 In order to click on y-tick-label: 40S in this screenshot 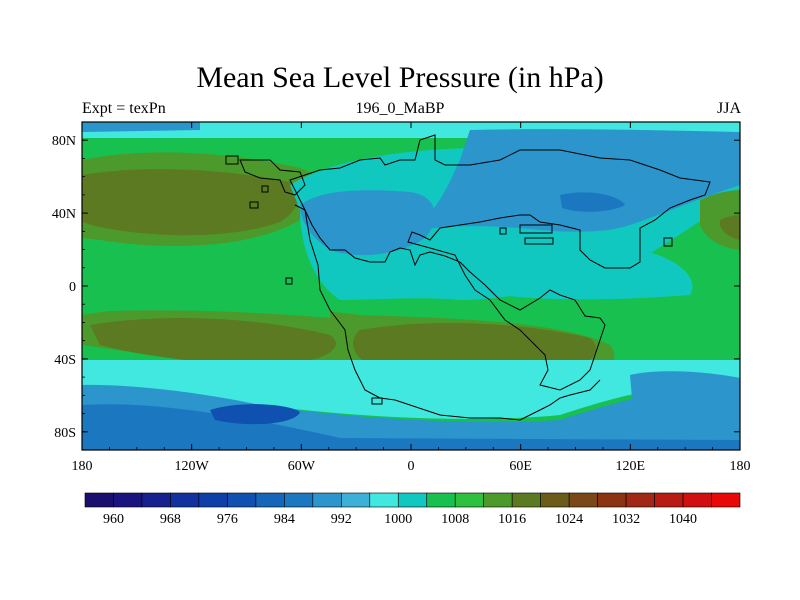, I will do `click(65, 360)`.